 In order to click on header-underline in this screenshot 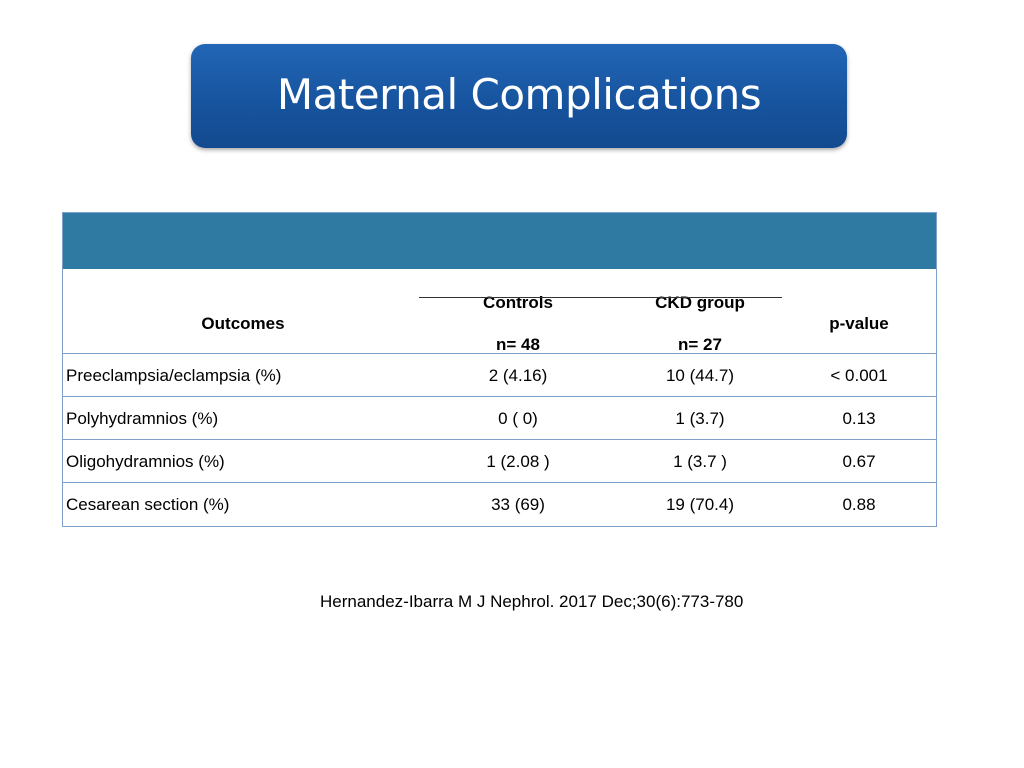, I will do `click(600, 297)`.